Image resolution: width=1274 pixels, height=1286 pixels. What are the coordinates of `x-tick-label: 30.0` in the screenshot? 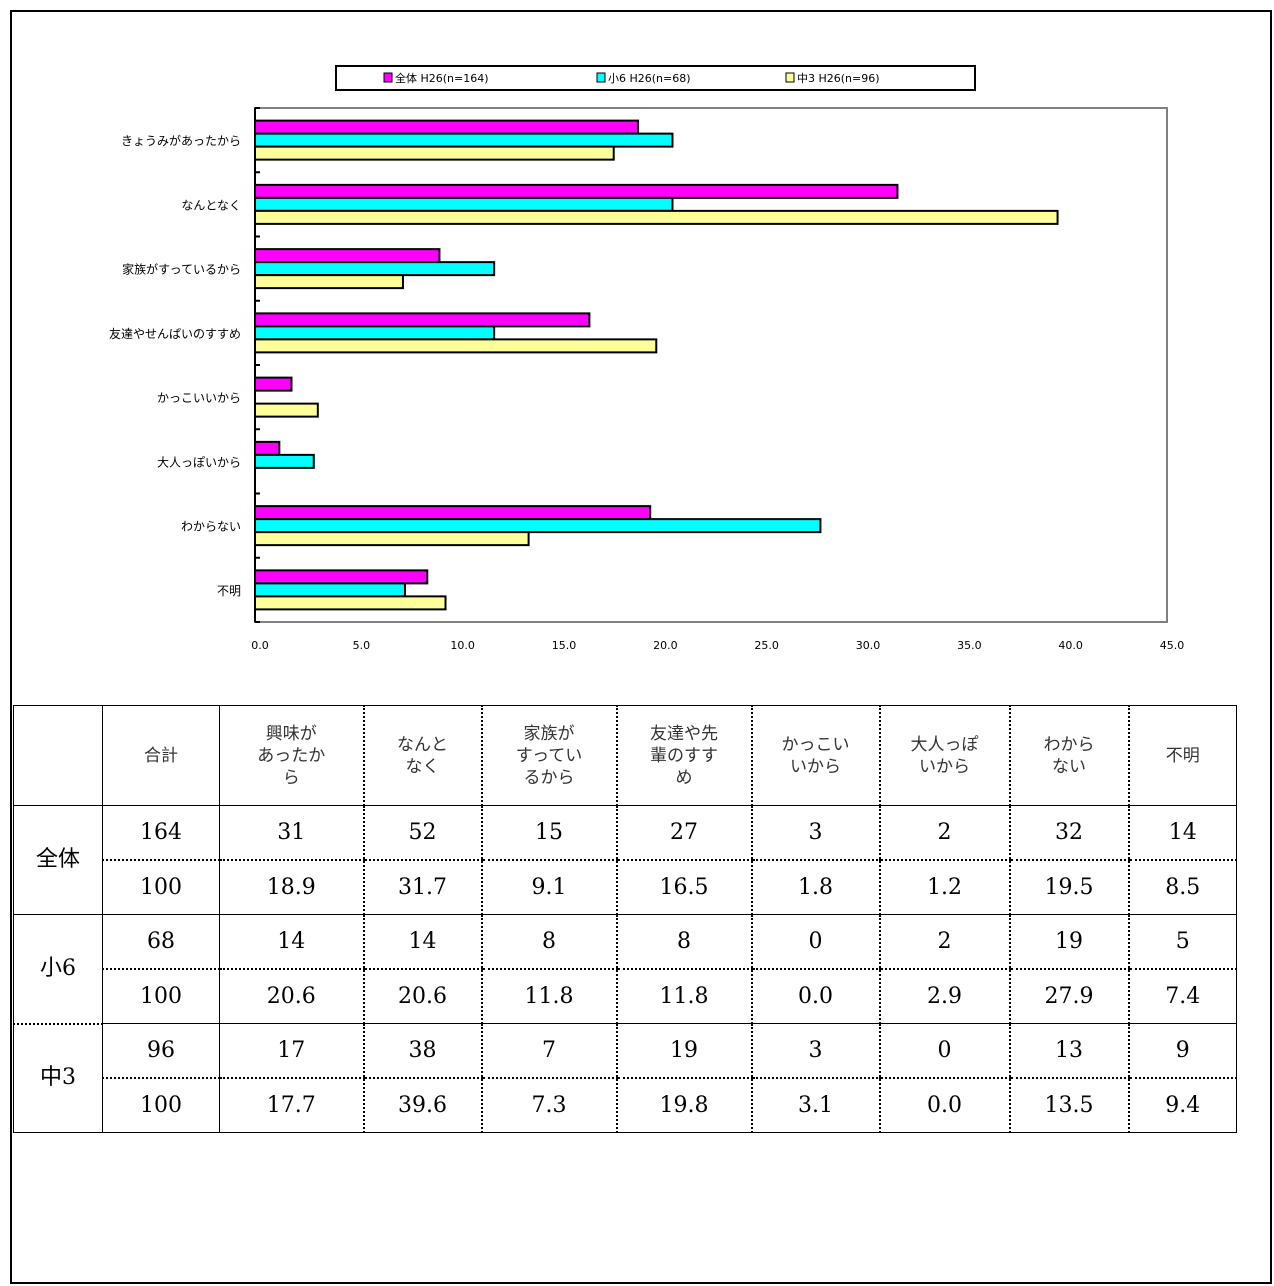 It's located at (868, 645).